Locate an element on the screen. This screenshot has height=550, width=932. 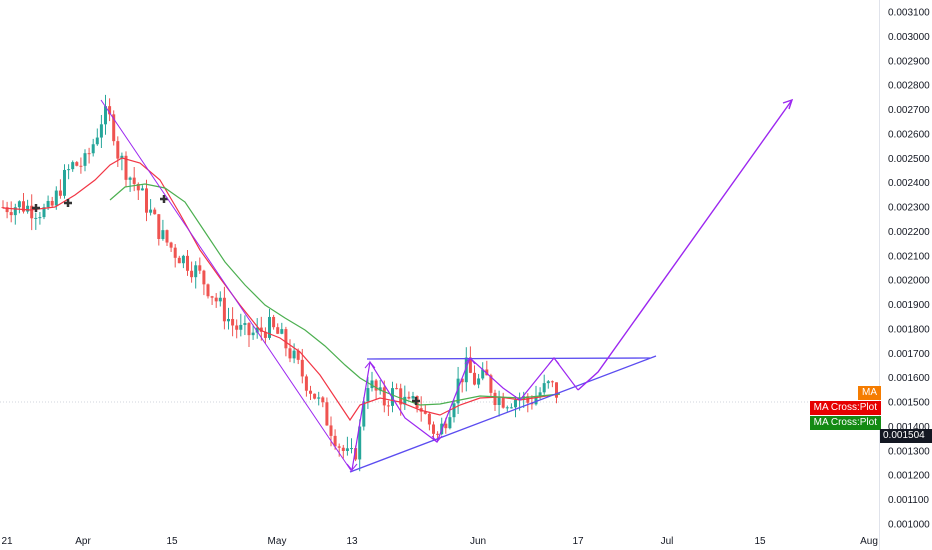
time-tick-label: Jun is located at coordinates (478, 541).